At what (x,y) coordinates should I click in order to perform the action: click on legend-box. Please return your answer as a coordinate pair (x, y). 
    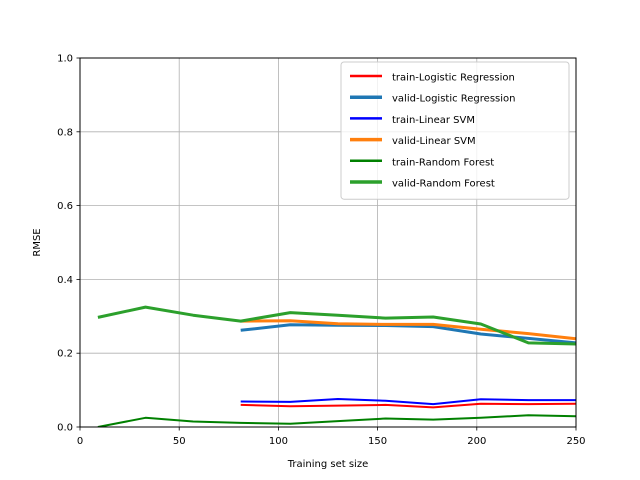
    Looking at the image, I should click on (455, 130).